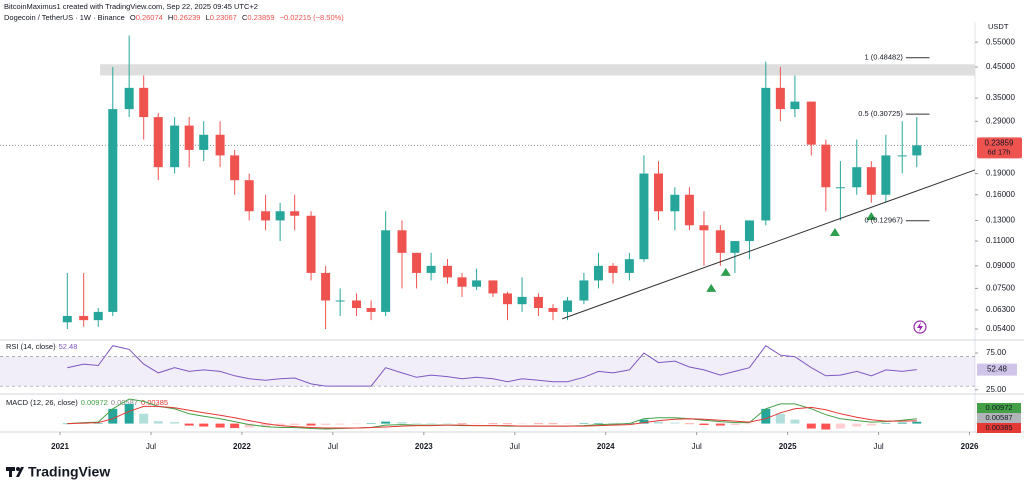 The height and width of the screenshot is (490, 1024). I want to click on x-tick-label: 2026, so click(970, 446).